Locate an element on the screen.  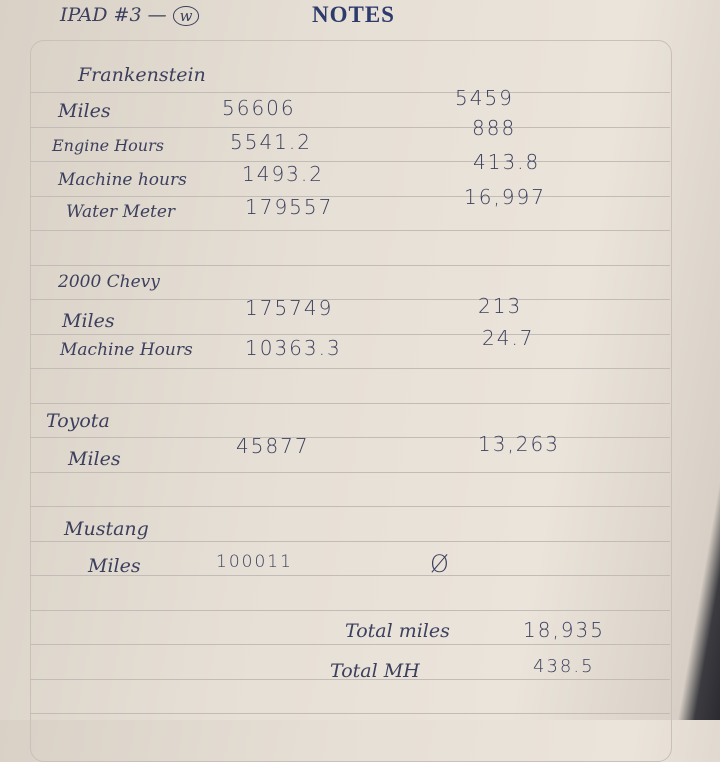
total-value: 438.5 is located at coordinates (564, 666).